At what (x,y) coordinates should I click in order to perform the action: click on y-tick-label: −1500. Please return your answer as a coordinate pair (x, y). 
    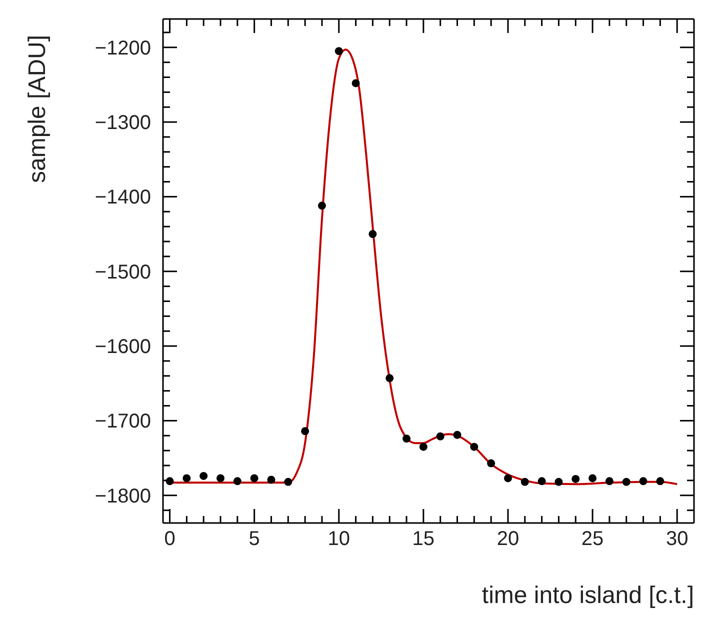
    Looking at the image, I should click on (122, 272).